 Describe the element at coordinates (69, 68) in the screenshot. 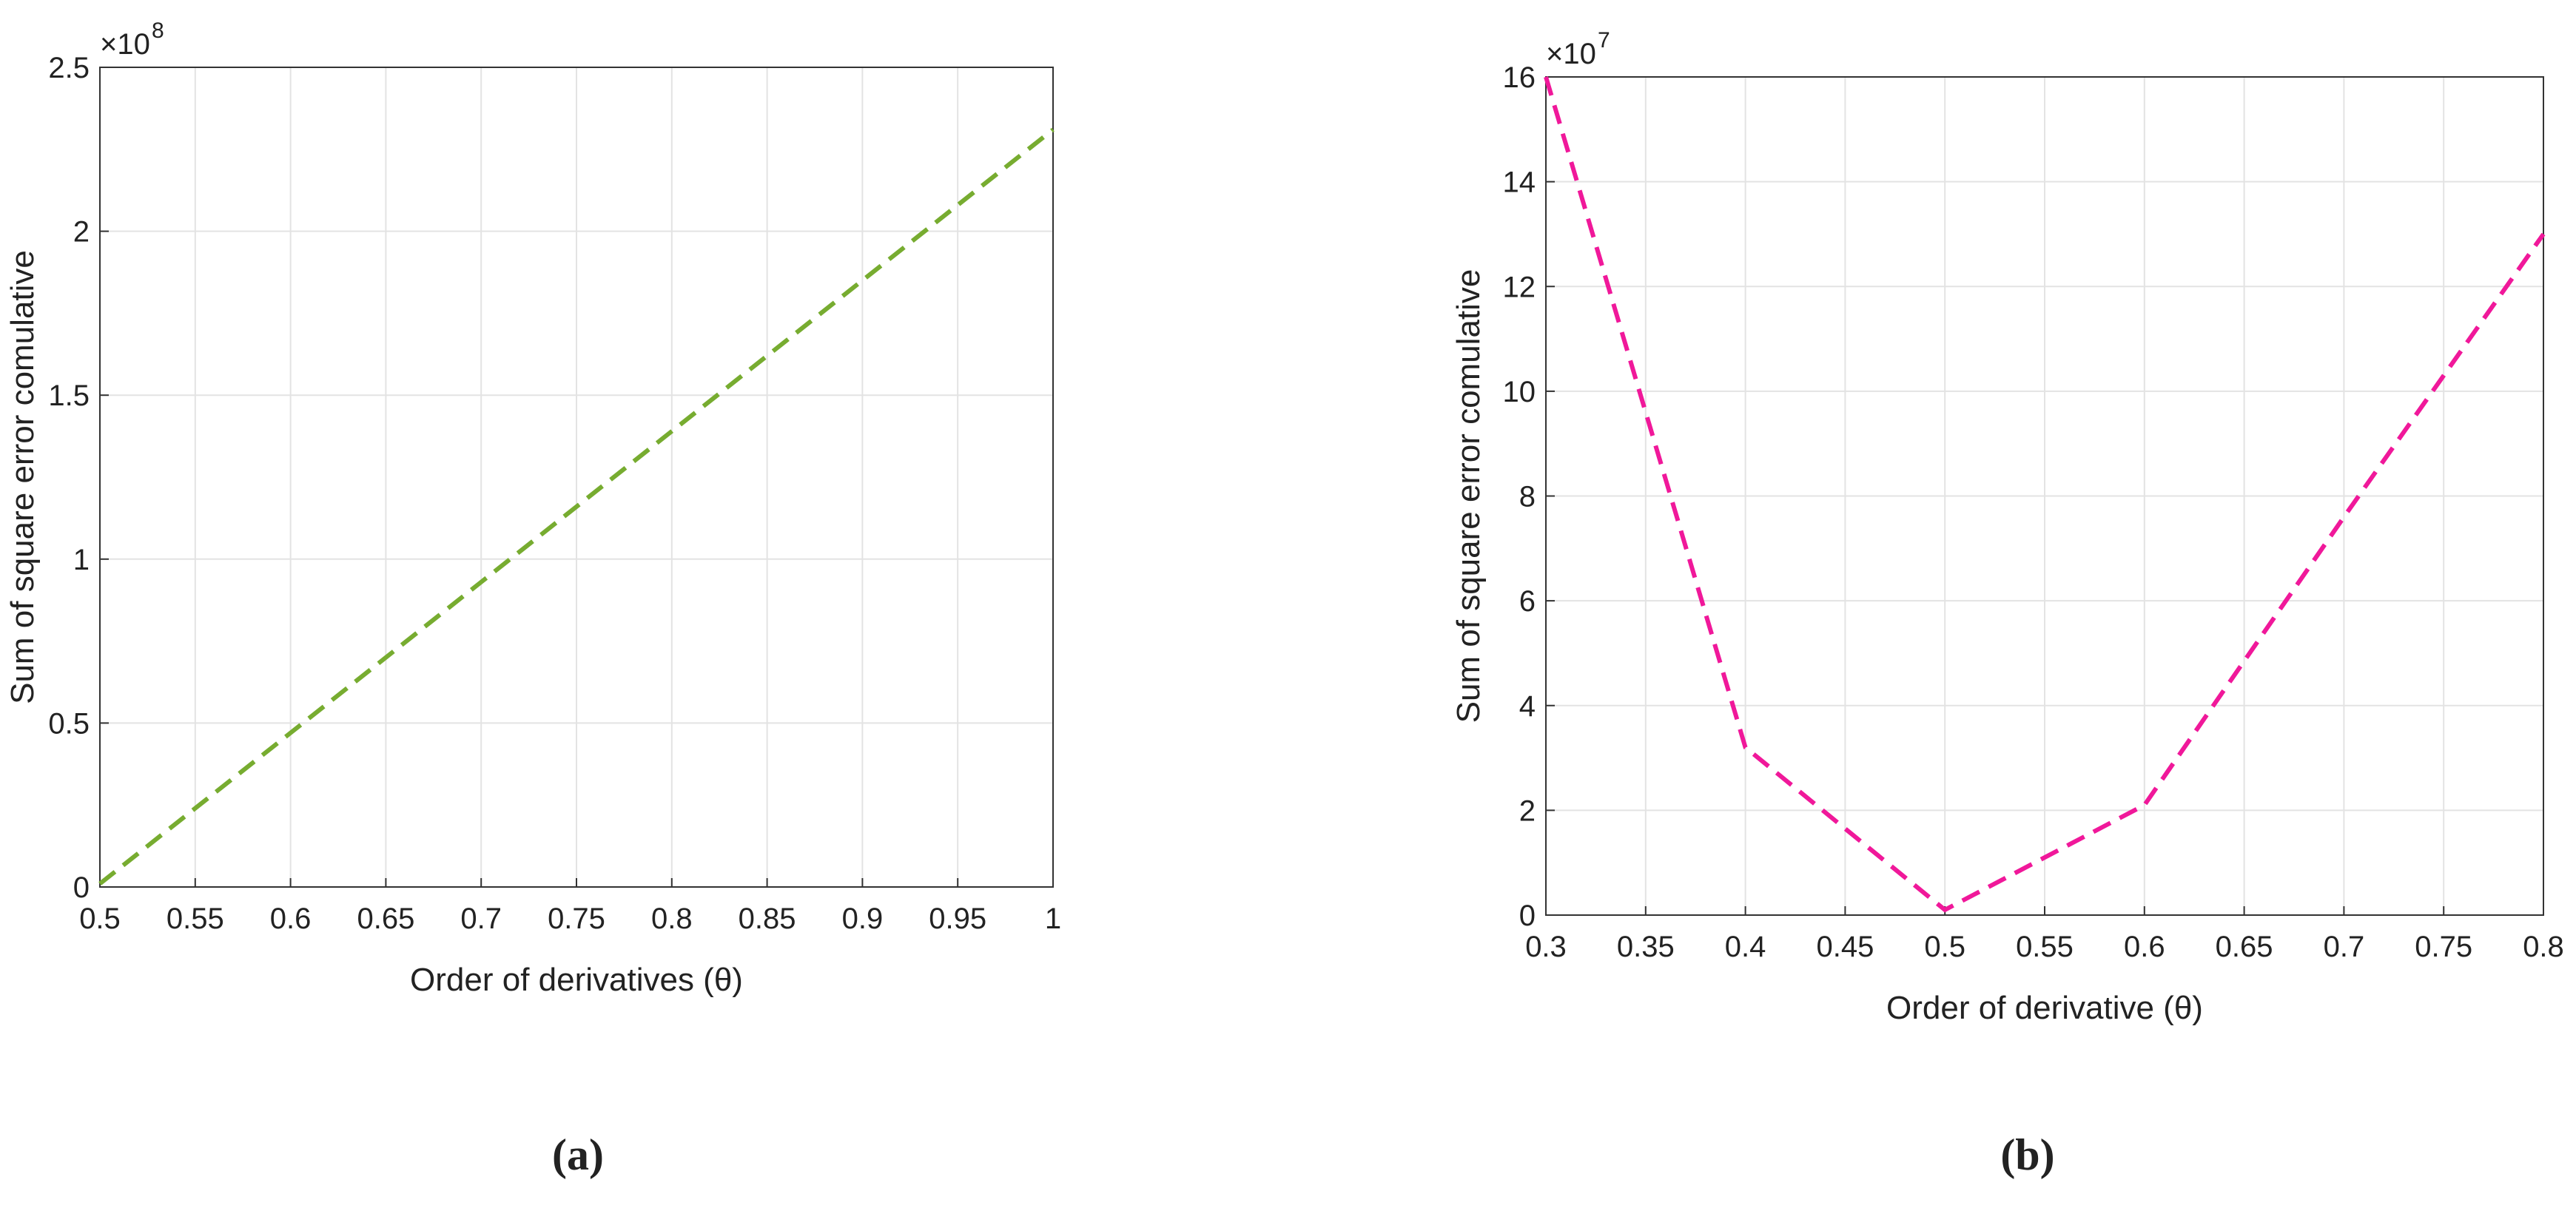

I see `y-tick-label: 2.5` at that location.